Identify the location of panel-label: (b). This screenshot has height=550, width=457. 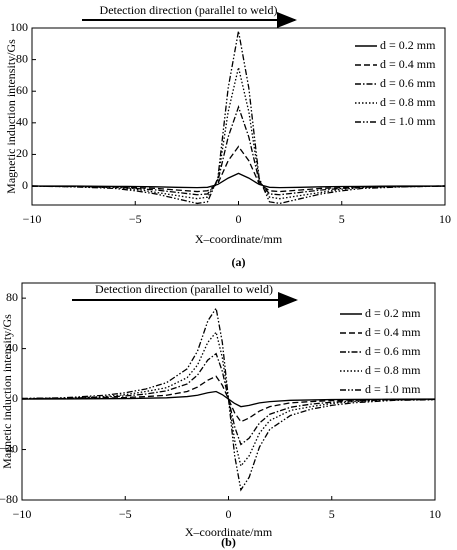
(228, 542).